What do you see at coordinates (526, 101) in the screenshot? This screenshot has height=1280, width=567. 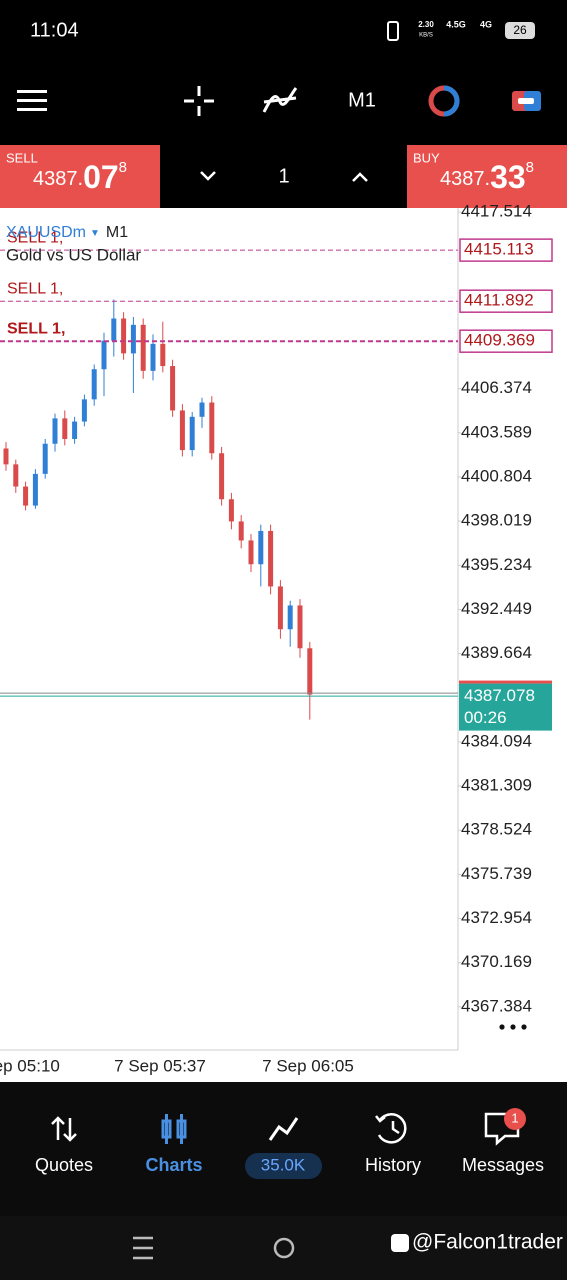 I see `trade-button` at bounding box center [526, 101].